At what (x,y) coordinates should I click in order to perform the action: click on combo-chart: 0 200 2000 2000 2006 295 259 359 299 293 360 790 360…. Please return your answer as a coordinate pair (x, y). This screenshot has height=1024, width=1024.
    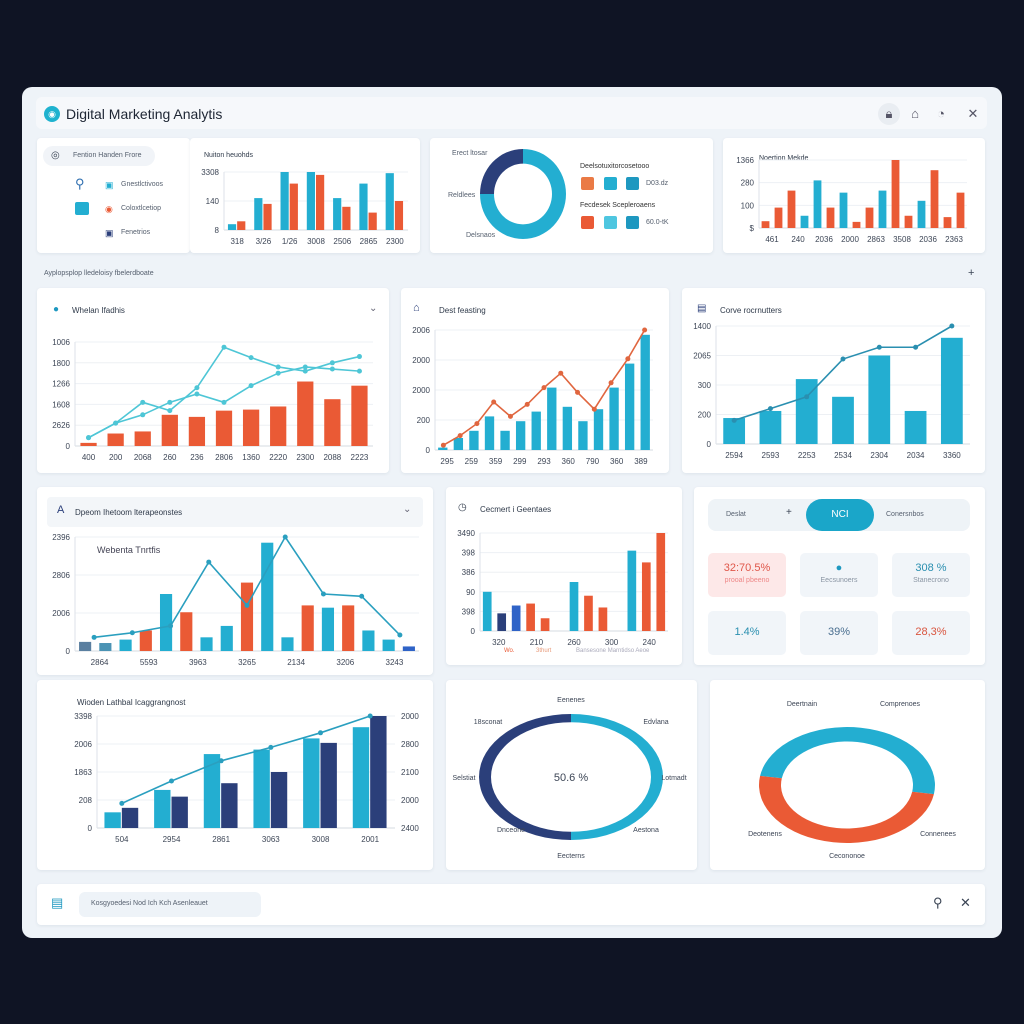
    Looking at the image, I should click on (532, 396).